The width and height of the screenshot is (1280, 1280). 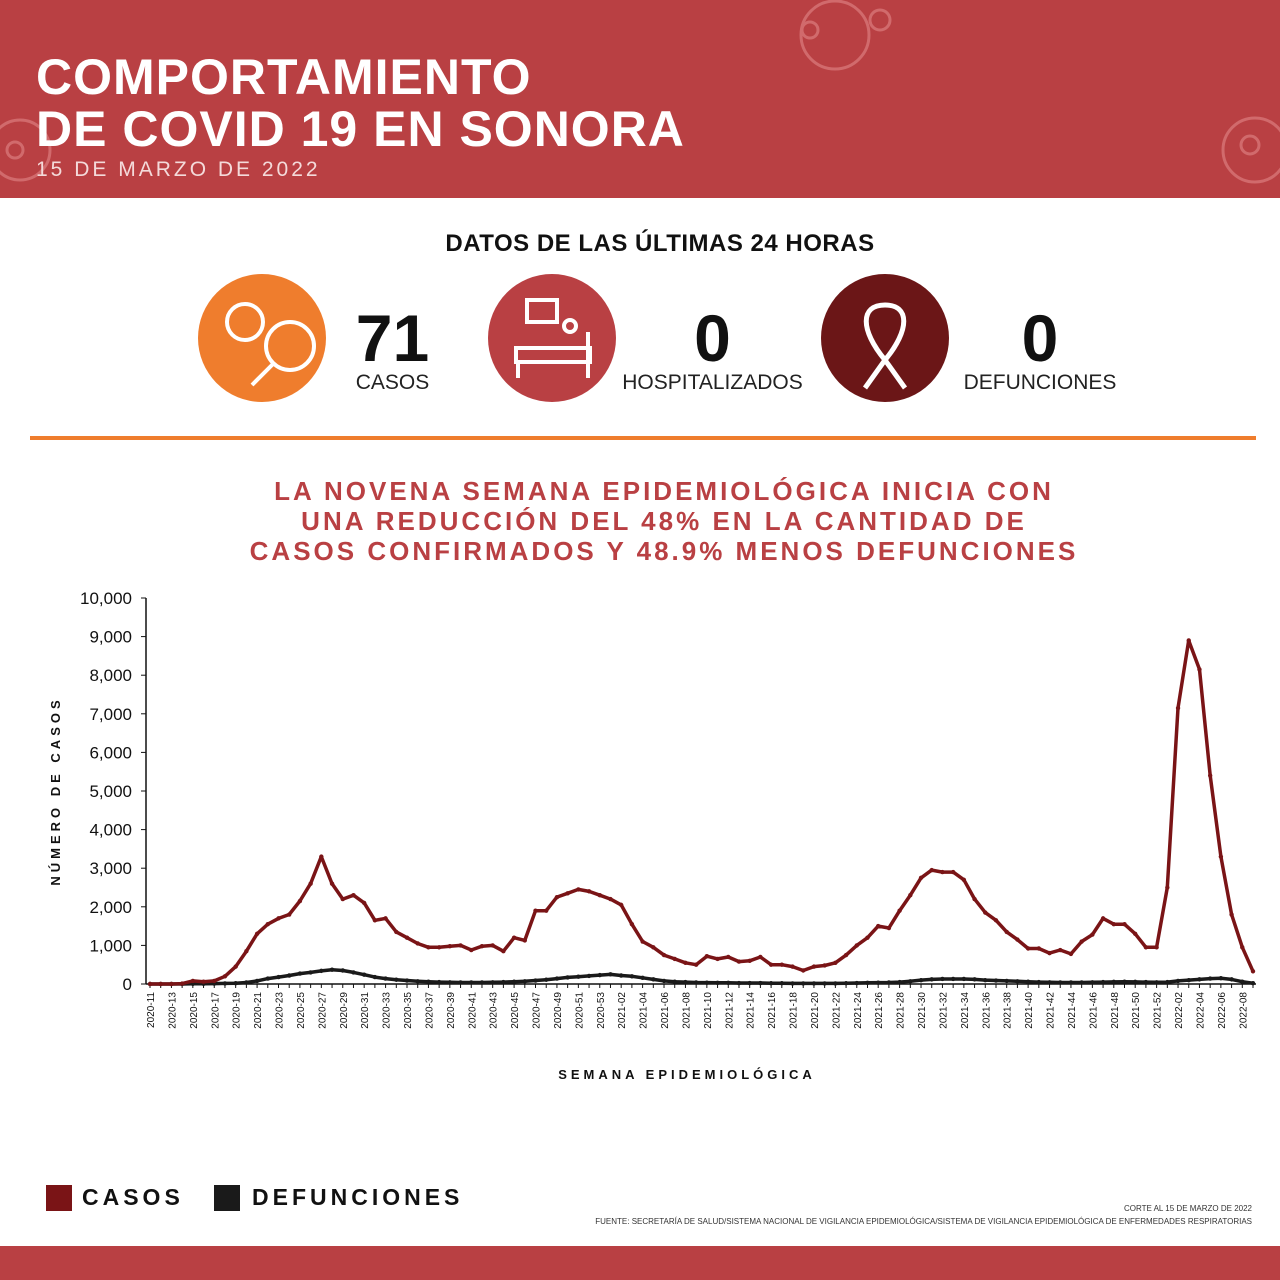 I want to click on x-tick-label: 2020-13, so click(x=172, y=1010).